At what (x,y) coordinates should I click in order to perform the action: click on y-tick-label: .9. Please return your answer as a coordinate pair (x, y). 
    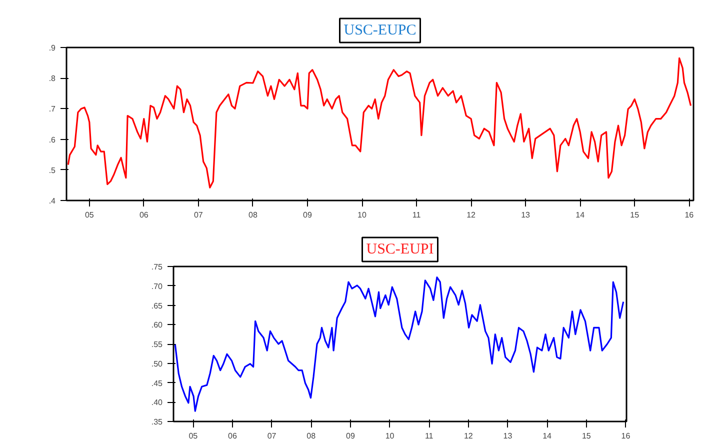
    Looking at the image, I should click on (52, 48).